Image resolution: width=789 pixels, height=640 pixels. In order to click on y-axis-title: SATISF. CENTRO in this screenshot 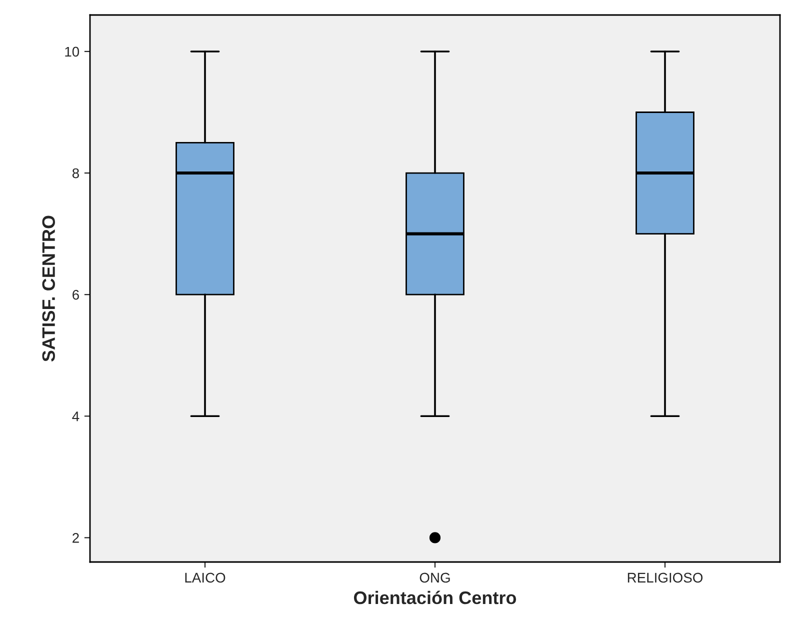, I will do `click(49, 289)`.